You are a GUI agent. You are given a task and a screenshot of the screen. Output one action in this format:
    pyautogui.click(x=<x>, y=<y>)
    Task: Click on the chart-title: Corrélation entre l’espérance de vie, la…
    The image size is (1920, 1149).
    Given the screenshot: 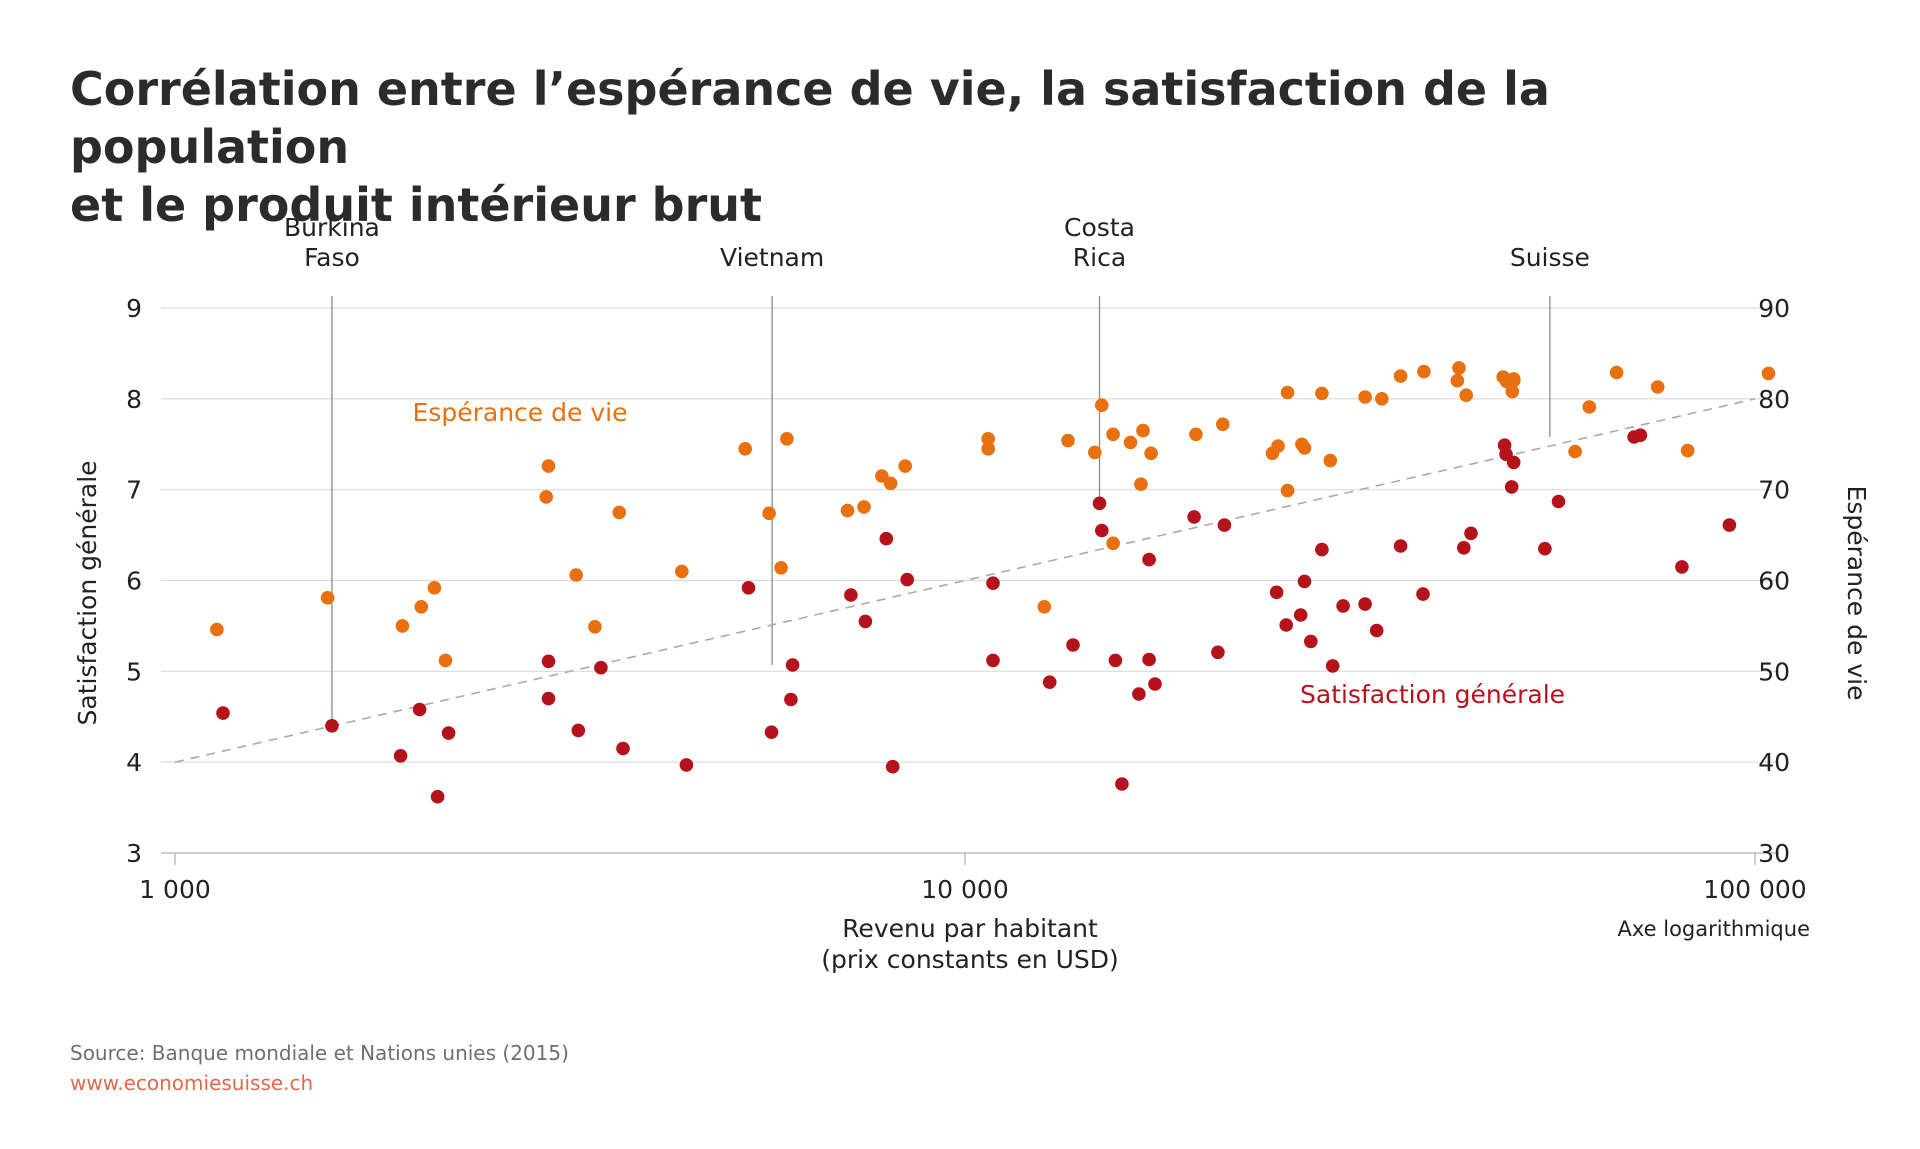 What is the action you would take?
    pyautogui.click(x=920, y=147)
    